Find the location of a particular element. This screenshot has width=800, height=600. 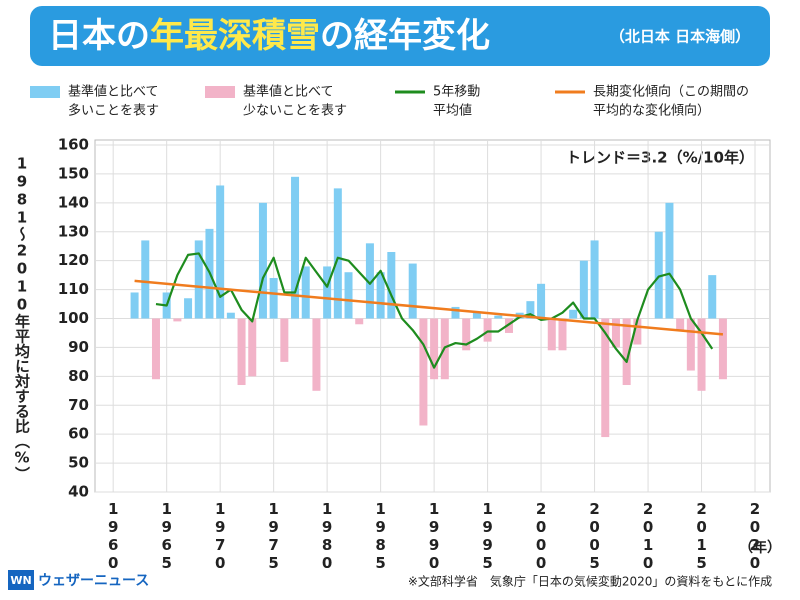

y-tick-label: 80 is located at coordinates (78, 376).